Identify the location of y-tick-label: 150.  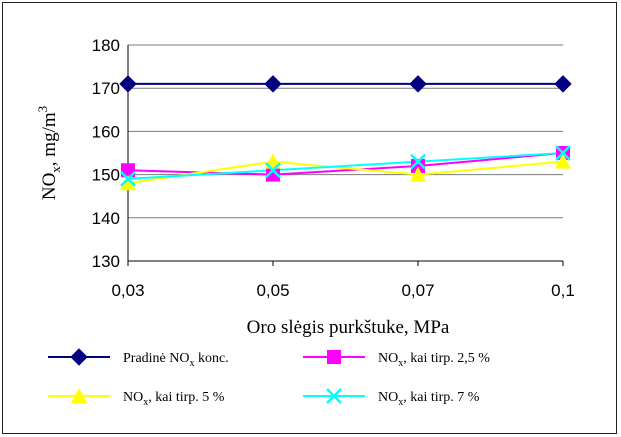
(106, 175).